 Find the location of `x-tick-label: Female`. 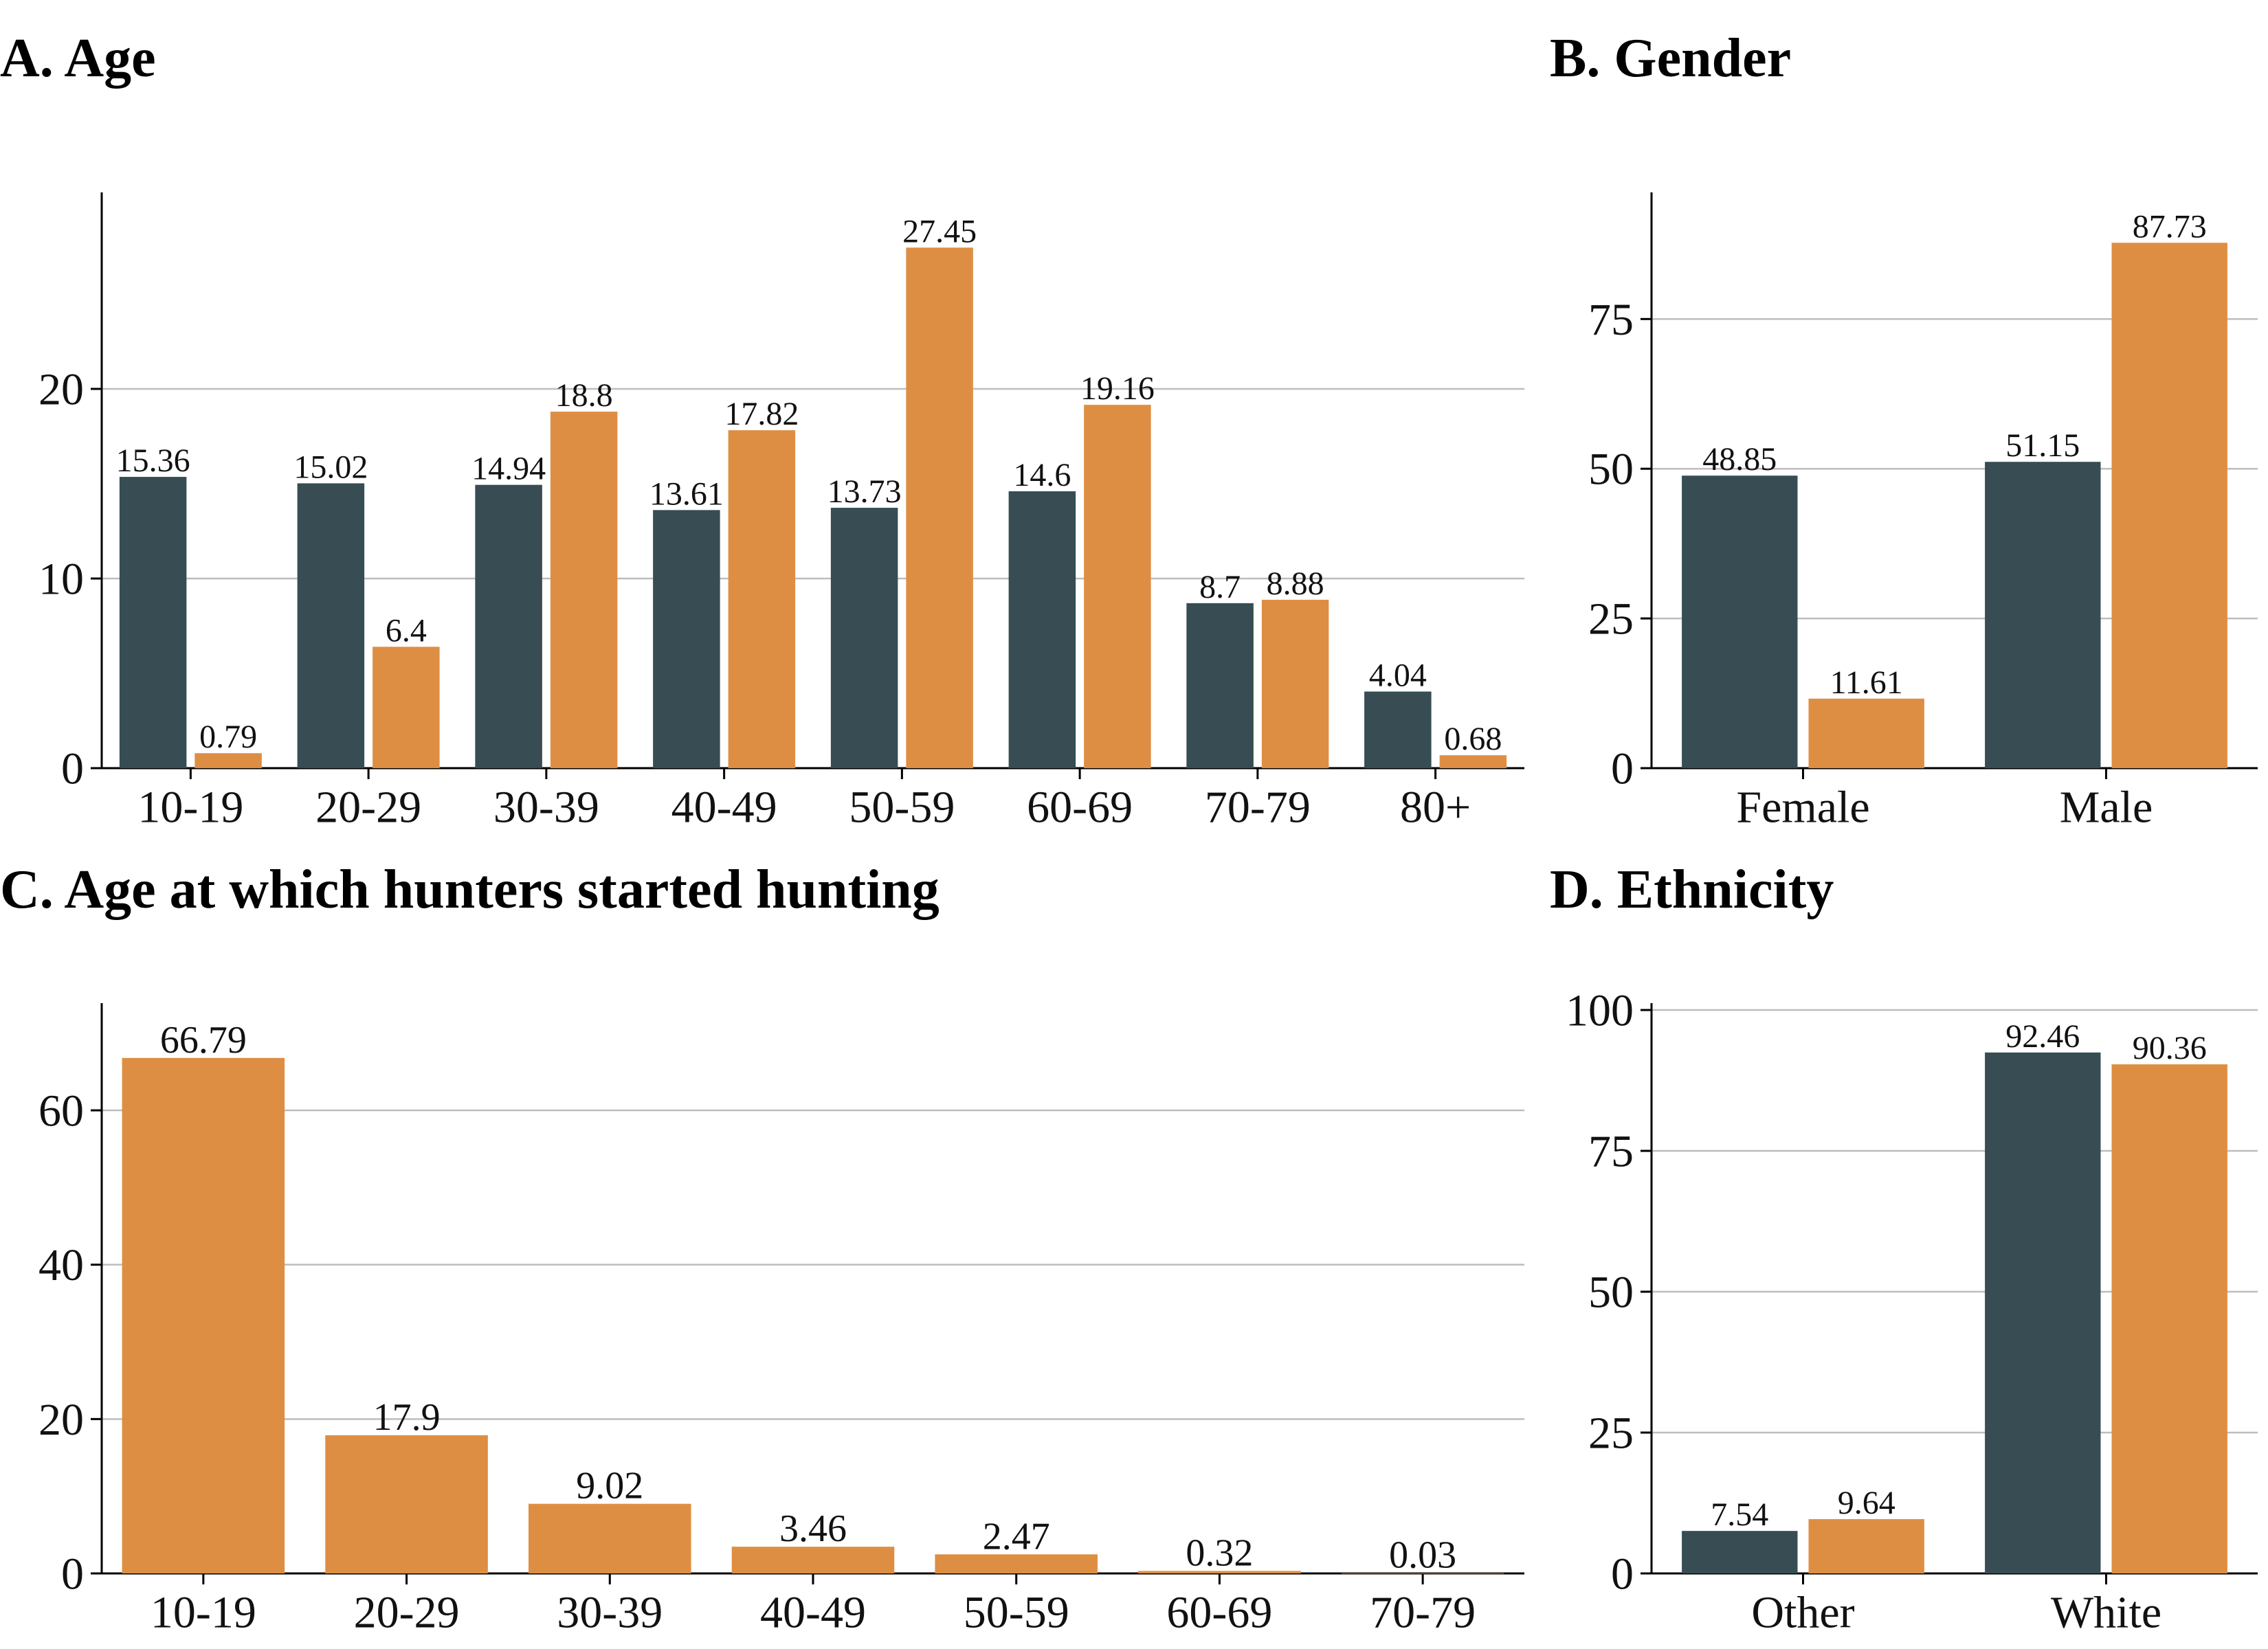

x-tick-label: Female is located at coordinates (1802, 808).